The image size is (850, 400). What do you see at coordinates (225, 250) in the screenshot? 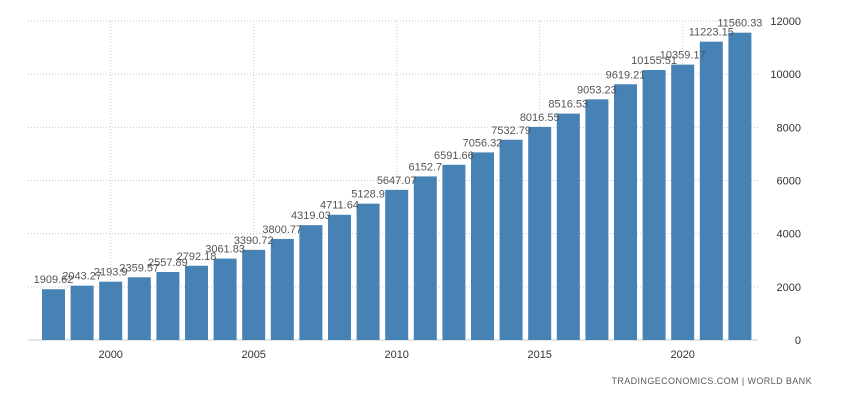
I see `data-label-2004: 3061.83` at bounding box center [225, 250].